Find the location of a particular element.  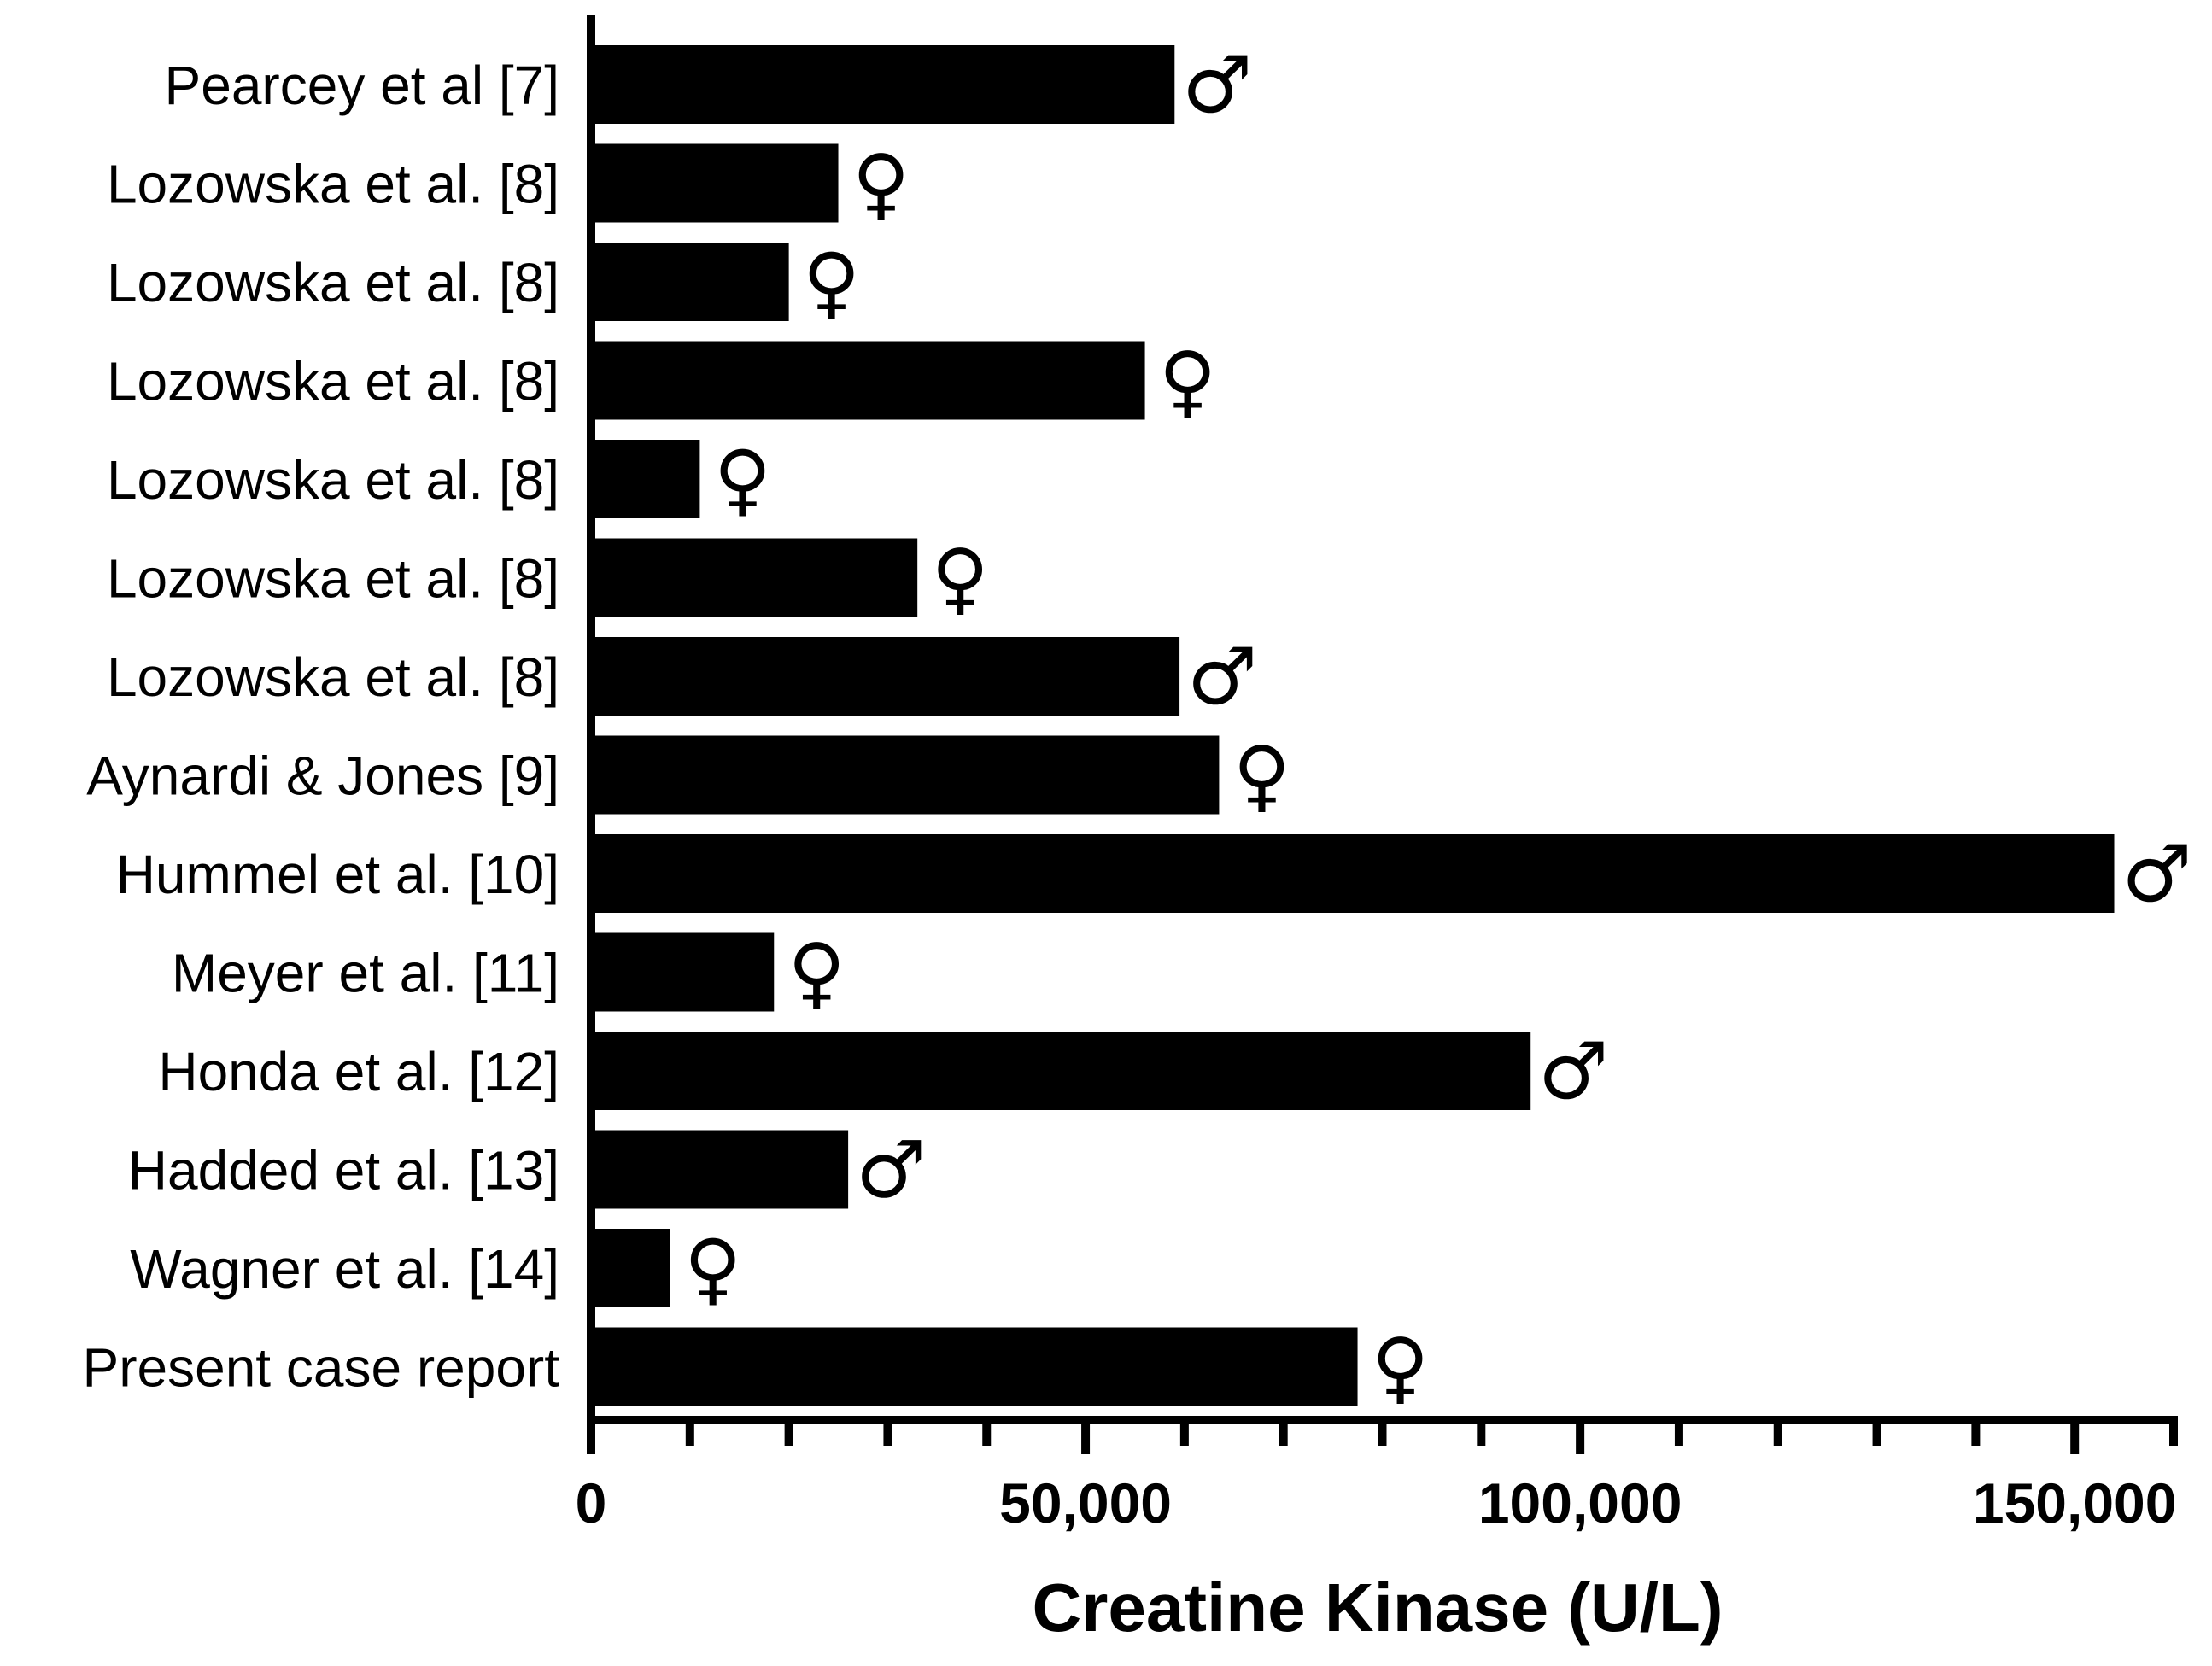

x-tick-label: 50,000 is located at coordinates (1085, 1502).